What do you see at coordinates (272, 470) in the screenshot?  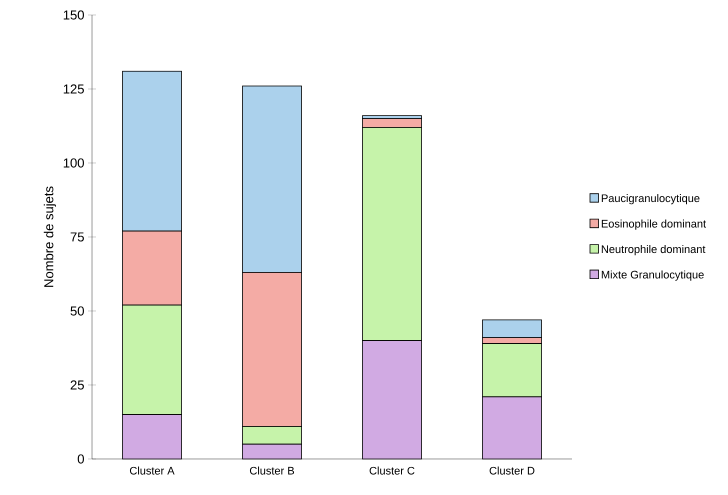 I see `x-tick-label: Cluster B` at bounding box center [272, 470].